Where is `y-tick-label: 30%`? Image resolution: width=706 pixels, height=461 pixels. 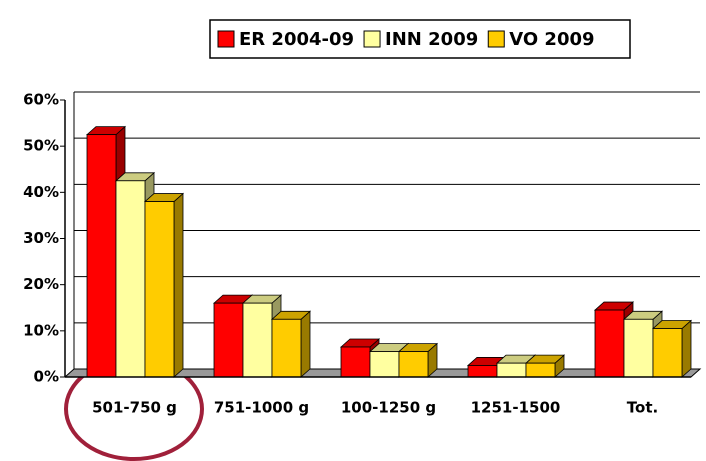 y-tick-label: 30% is located at coordinates (41, 238).